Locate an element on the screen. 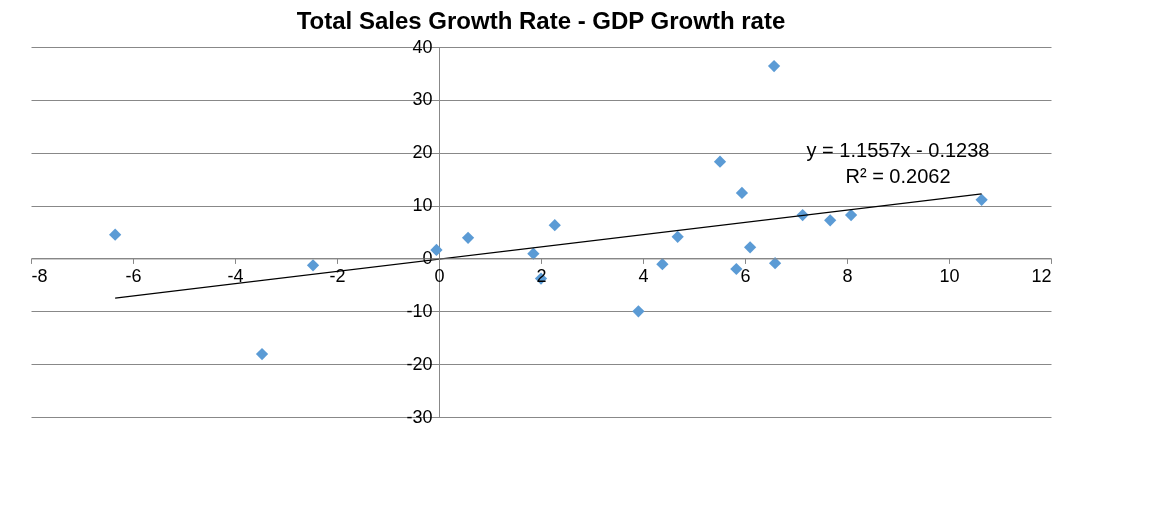 The image size is (1156, 511). x-tick-label: 4 is located at coordinates (643, 275).